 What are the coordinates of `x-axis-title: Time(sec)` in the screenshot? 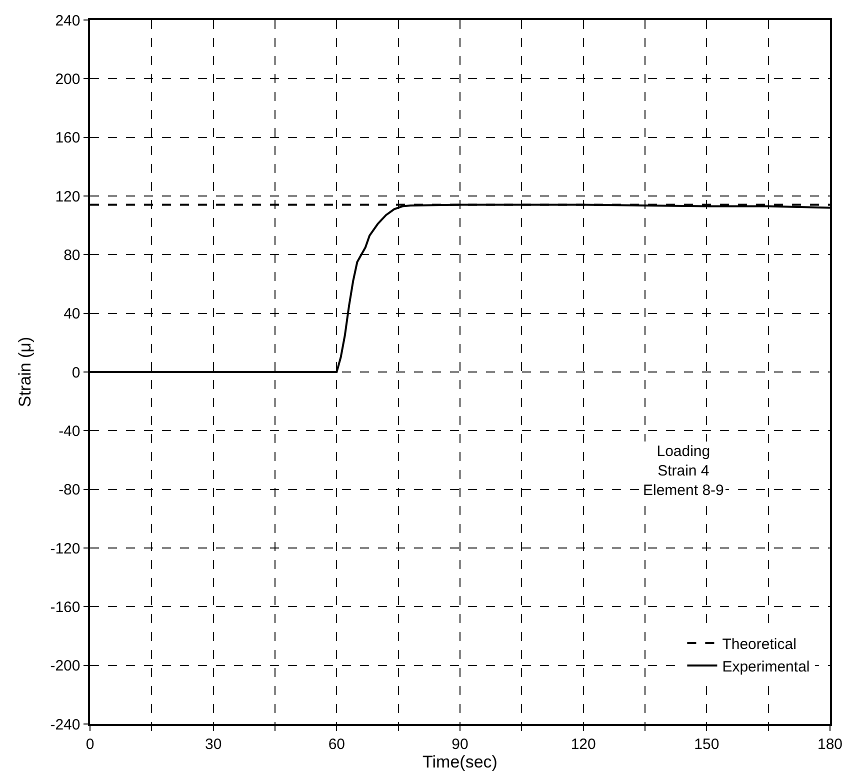 It's located at (460, 762).